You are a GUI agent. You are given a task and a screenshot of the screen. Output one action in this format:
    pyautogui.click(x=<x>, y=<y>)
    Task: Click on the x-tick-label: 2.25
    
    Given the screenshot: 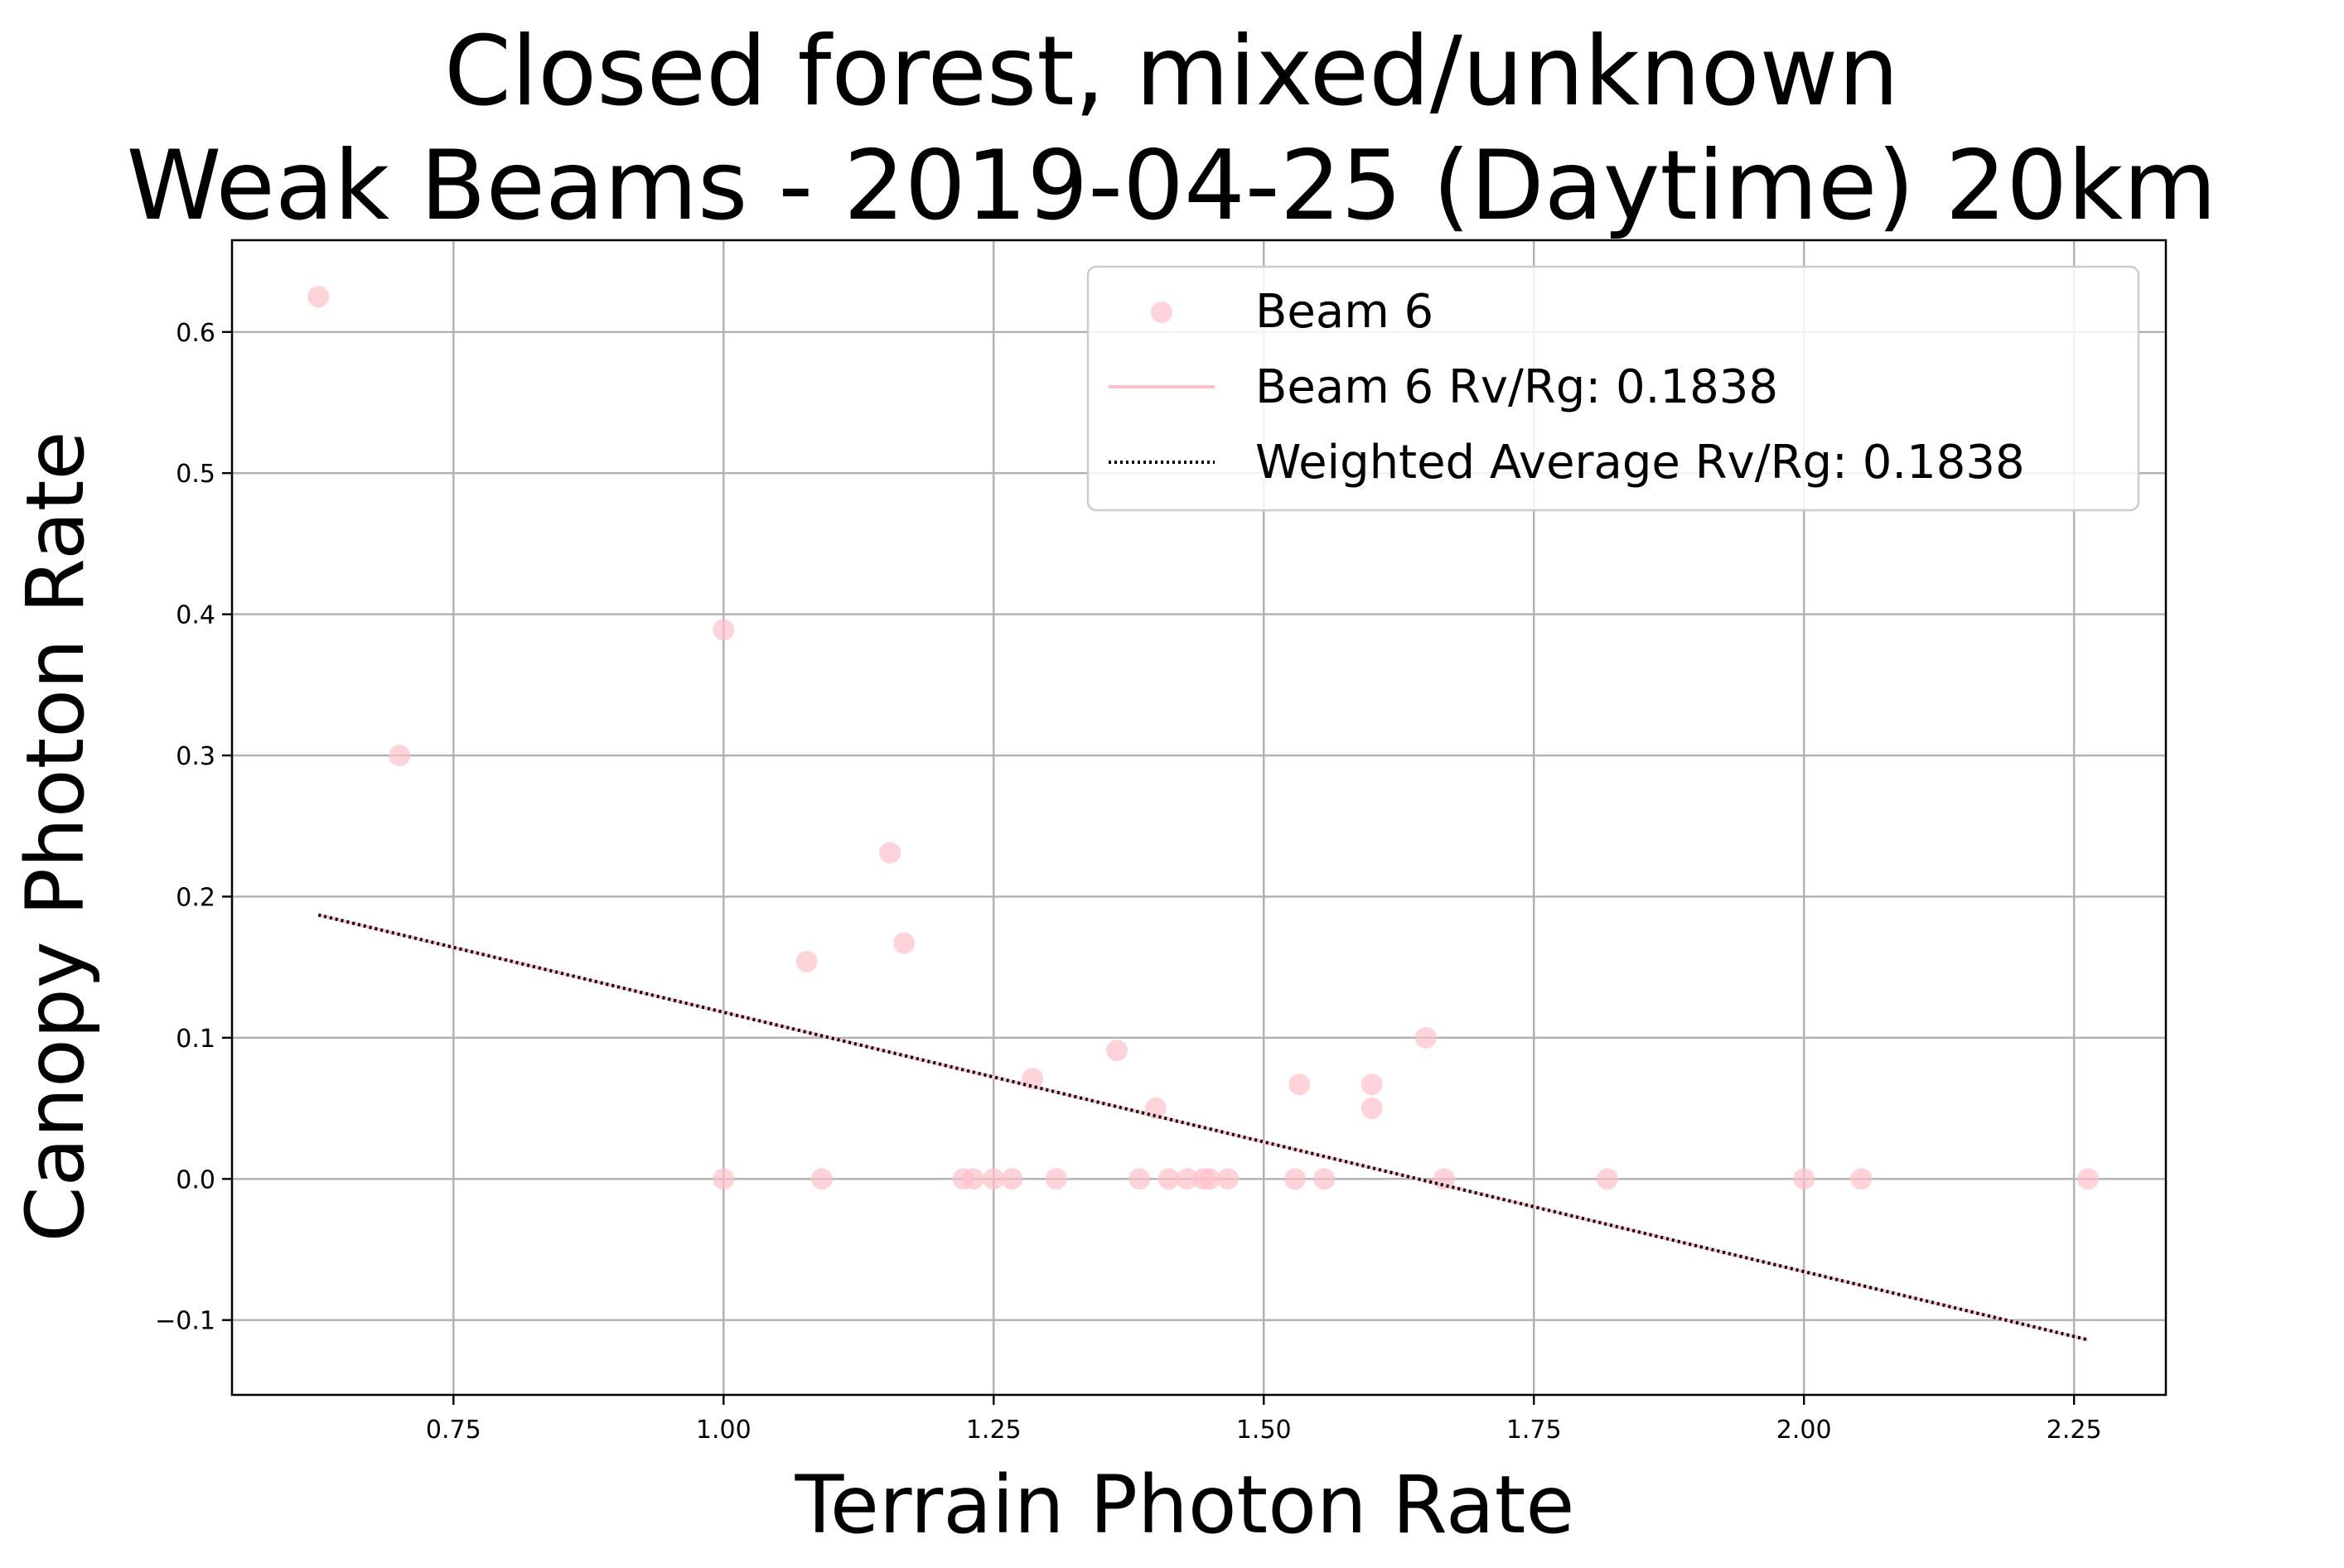 What is the action you would take?
    pyautogui.click(x=2074, y=1430)
    